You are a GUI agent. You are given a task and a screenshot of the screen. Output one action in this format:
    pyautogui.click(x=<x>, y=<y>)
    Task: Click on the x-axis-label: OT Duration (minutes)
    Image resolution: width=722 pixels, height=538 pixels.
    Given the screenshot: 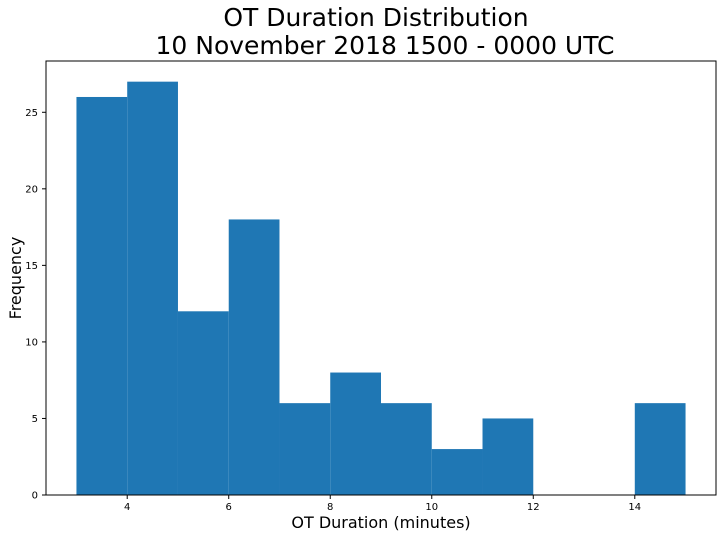 What is the action you would take?
    pyautogui.click(x=380, y=522)
    